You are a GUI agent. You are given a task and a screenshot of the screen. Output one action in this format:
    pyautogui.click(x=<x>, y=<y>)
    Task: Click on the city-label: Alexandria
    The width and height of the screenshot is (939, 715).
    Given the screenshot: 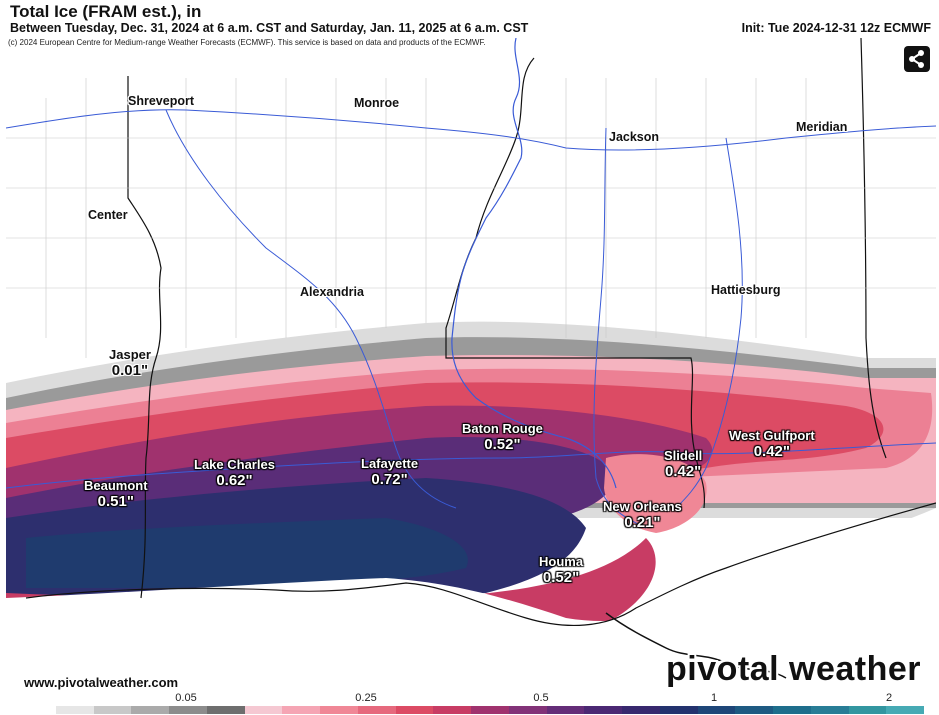 What is the action you would take?
    pyautogui.click(x=332, y=292)
    